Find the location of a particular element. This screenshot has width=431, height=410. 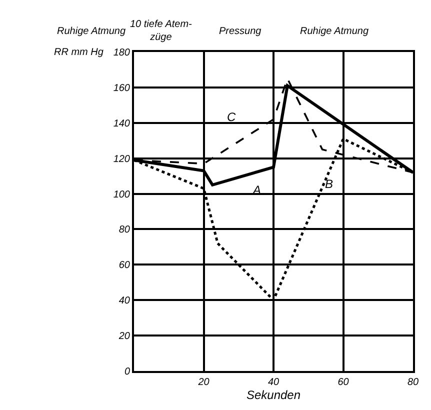

y-tick-label: 40 is located at coordinates (124, 301).